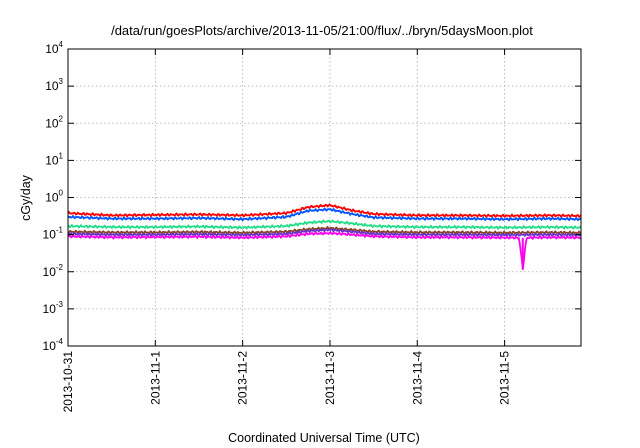 Image resolution: width=640 pixels, height=448 pixels. Describe the element at coordinates (505, 378) in the screenshot. I see `x-tick-label: 2013-11-5` at that location.